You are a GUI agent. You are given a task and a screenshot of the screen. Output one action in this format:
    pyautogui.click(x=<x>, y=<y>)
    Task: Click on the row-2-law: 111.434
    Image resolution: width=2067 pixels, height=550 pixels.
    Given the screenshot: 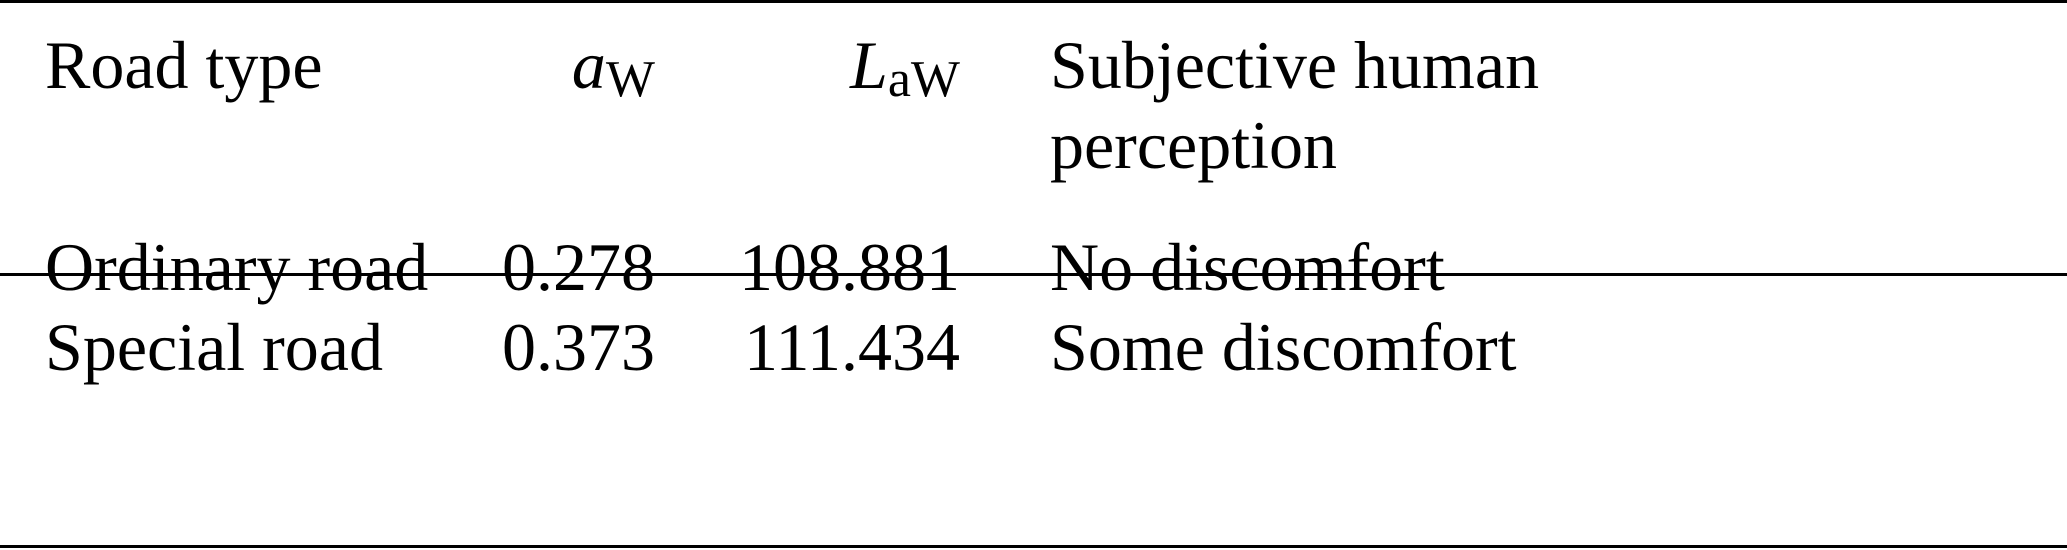 What is the action you would take?
    pyautogui.click(x=852, y=347)
    